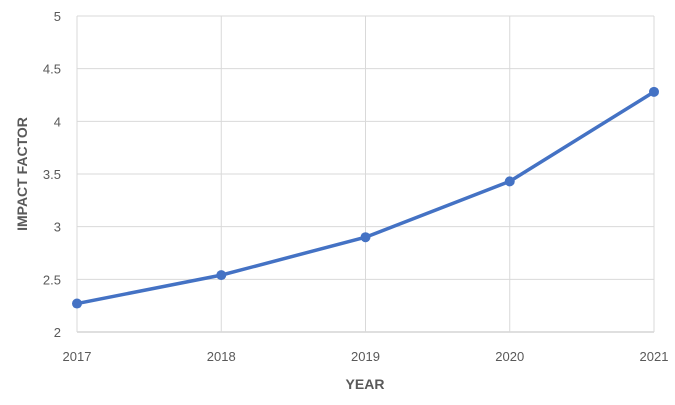  What do you see at coordinates (57, 332) in the screenshot?
I see `y-tick-label: 2` at bounding box center [57, 332].